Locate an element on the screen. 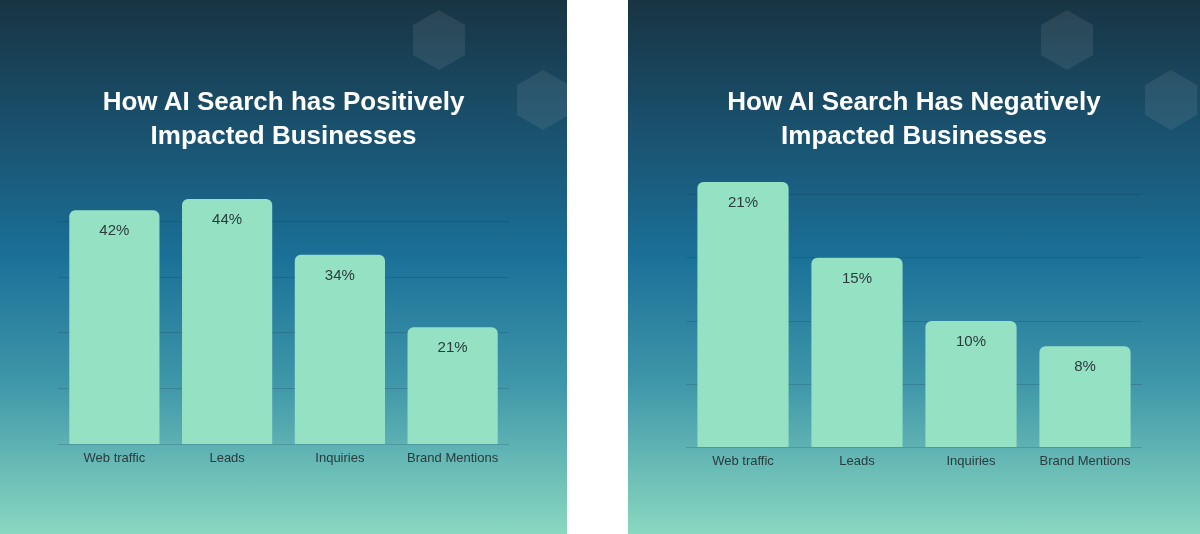 Image resolution: width=1200 pixels, height=534 pixels. chart-title: How AI Search Has Negatively Impacted Businesses is located at coordinates (914, 118).